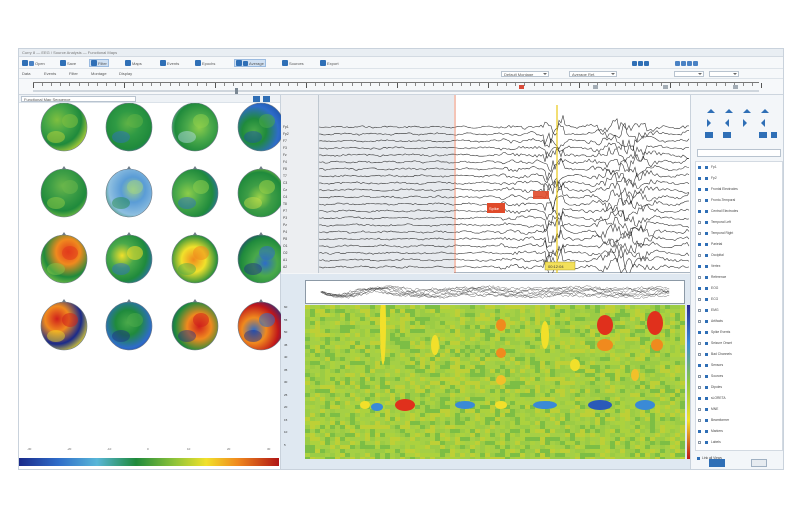 The height and width of the screenshot is (529, 800). I want to click on channel-group-item: Spike Events, so click(739, 333).